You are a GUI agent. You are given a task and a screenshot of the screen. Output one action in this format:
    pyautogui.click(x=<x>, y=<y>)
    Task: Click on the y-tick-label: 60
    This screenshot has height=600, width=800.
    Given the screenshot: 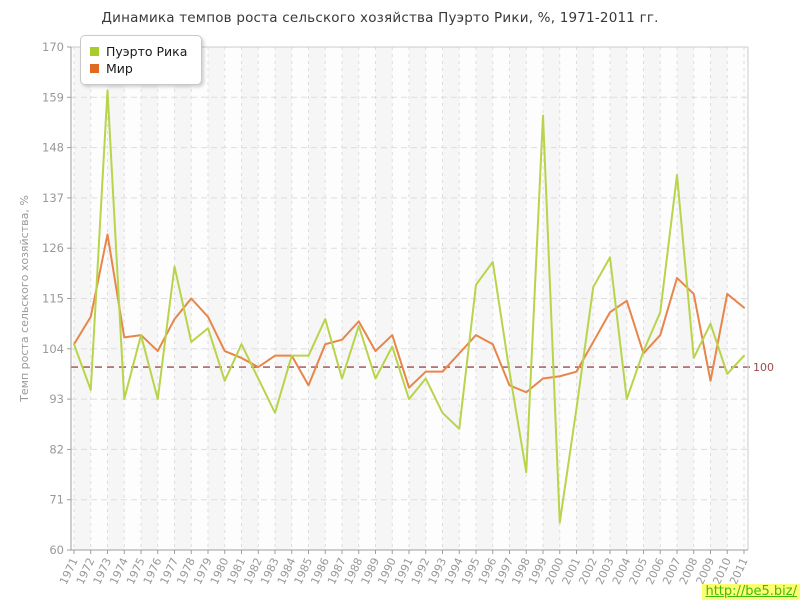 What is the action you would take?
    pyautogui.click(x=56, y=550)
    